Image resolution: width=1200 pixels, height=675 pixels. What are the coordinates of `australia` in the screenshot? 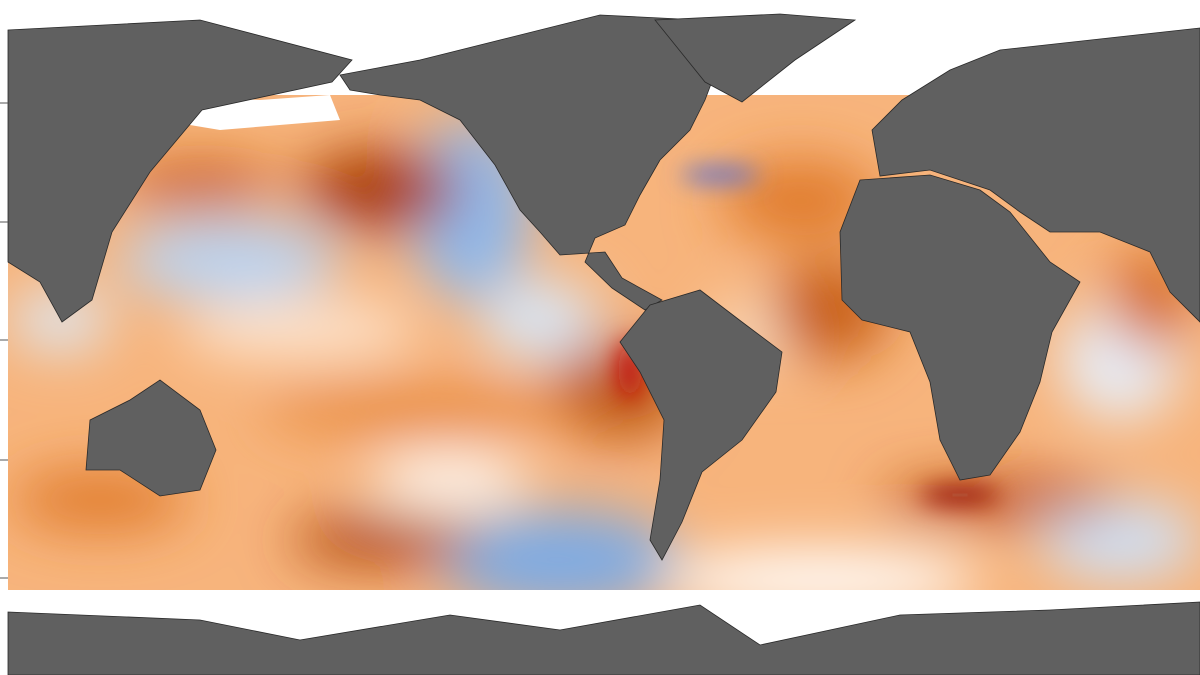 It's located at (151, 438).